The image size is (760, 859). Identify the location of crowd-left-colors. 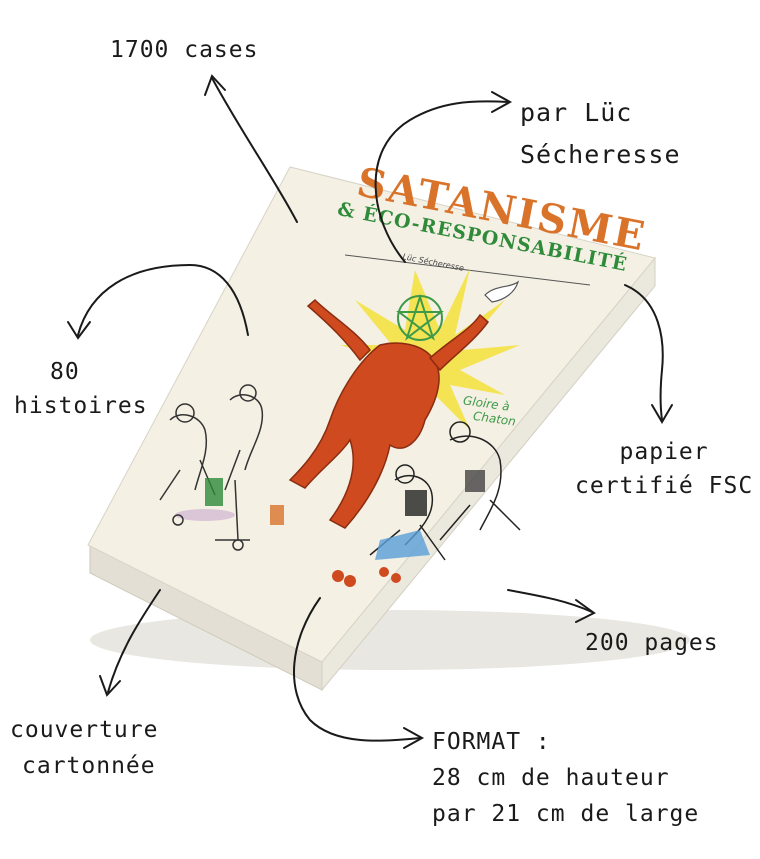
(229, 501).